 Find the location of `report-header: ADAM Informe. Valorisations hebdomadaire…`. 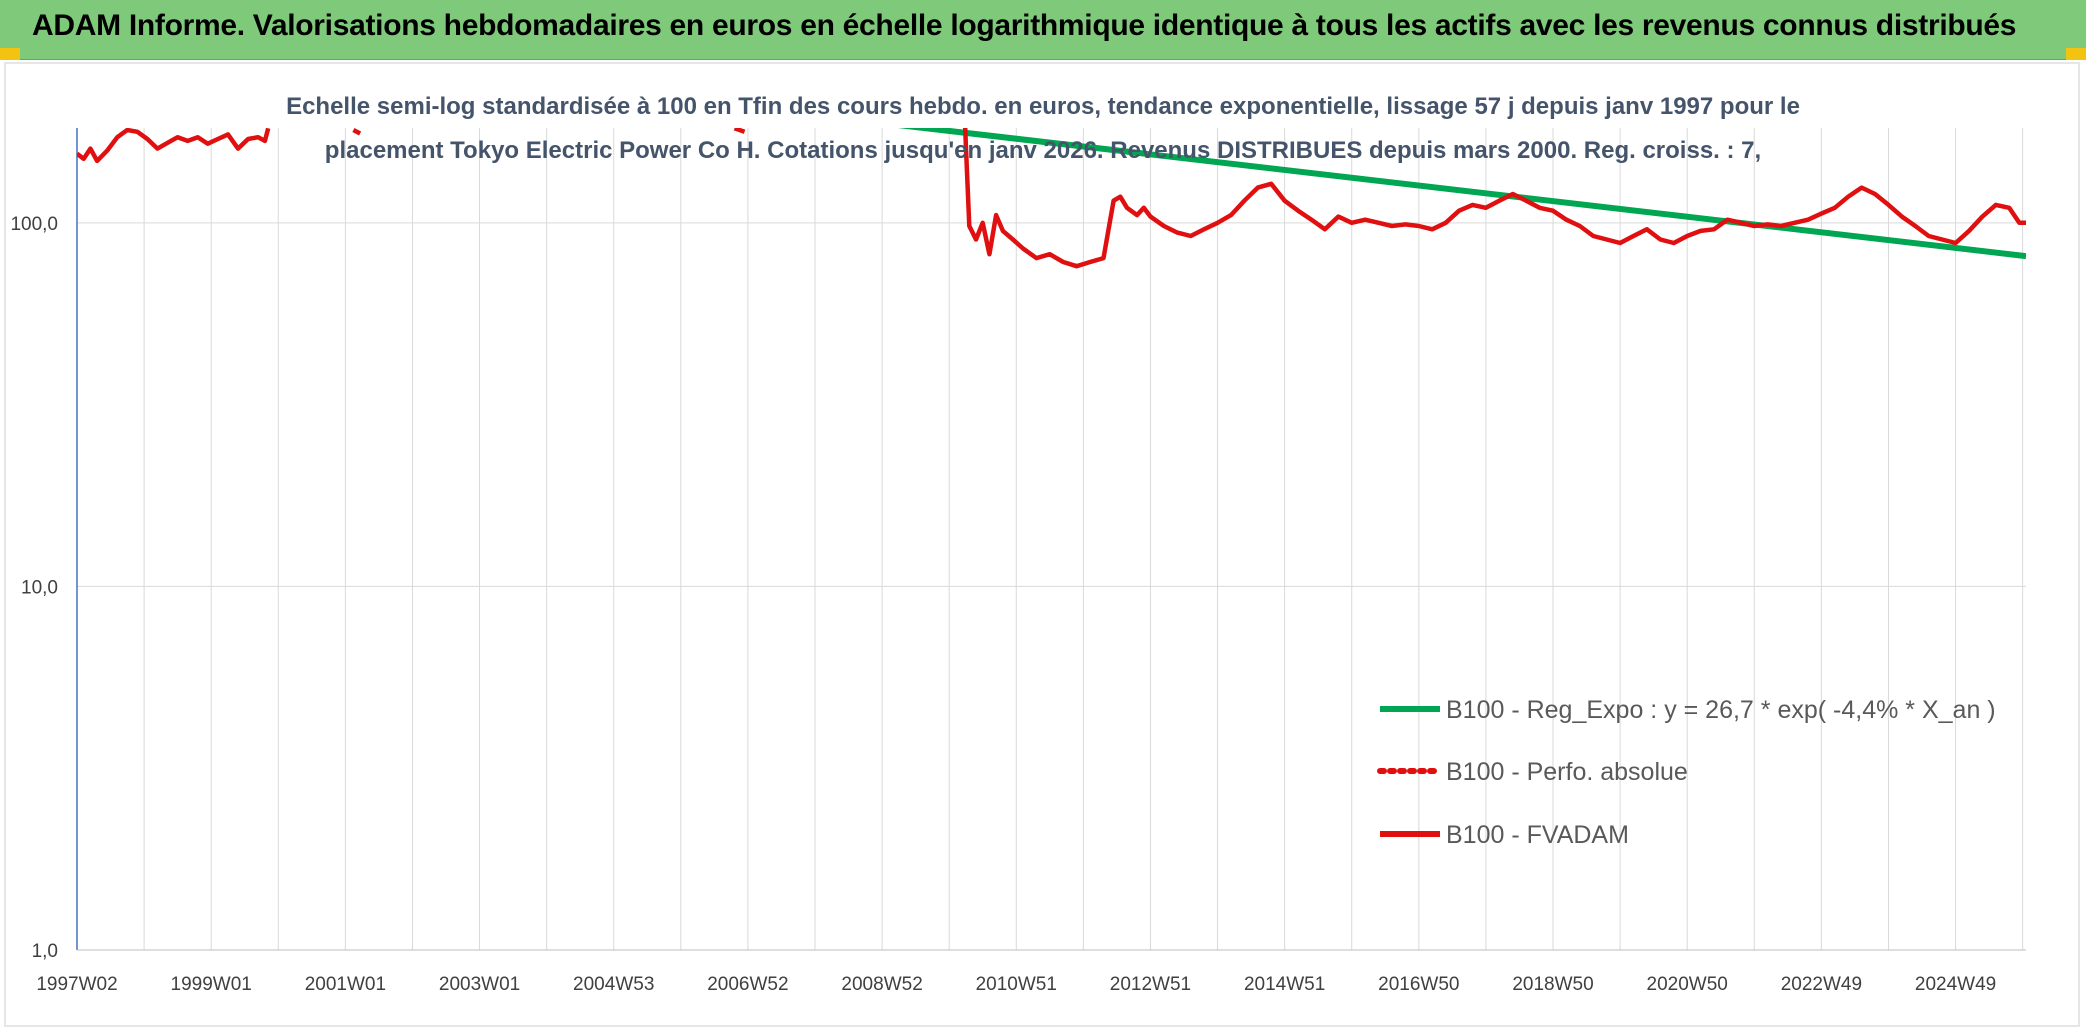

report-header: ADAM Informe. Valorisations hebdomadaire… is located at coordinates (1043, 30).